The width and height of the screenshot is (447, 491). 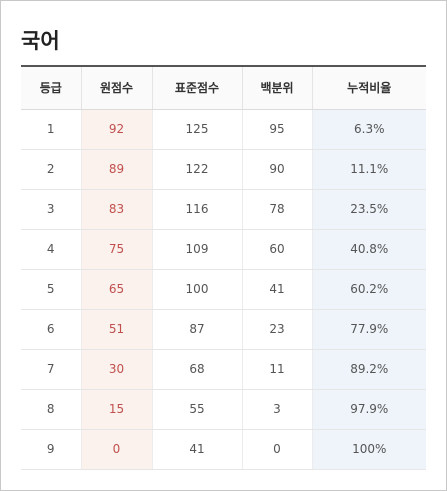 What do you see at coordinates (369, 209) in the screenshot?
I see `cell-cumulative-ratio: 23.5%` at bounding box center [369, 209].